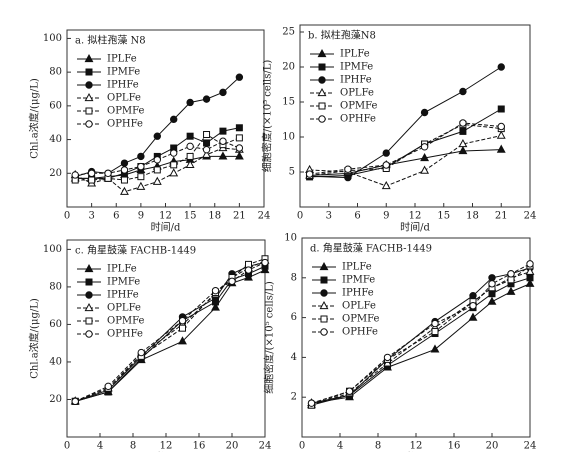 This screenshot has width=578, height=452. I want to click on plot-frame, so click(165, 118).